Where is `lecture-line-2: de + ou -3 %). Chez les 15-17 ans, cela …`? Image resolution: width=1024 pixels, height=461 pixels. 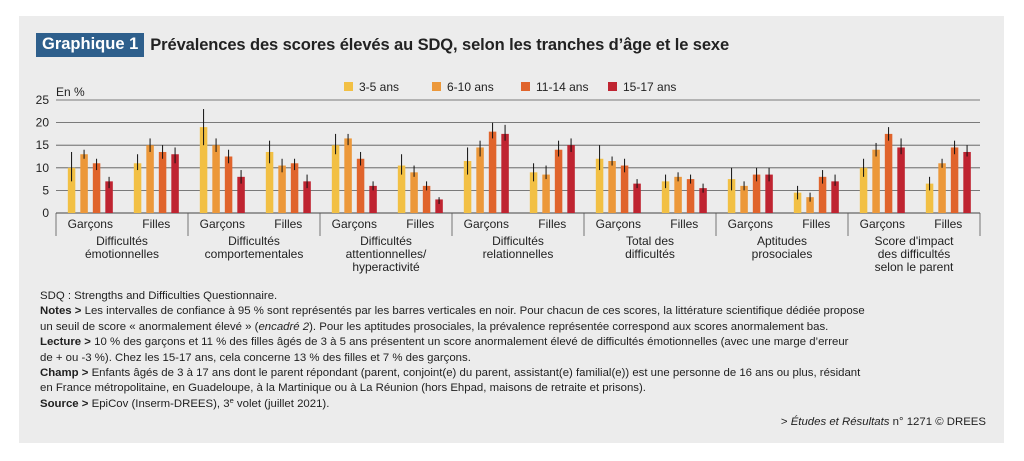
lecture-line-2: de + ou -3 %). Chez les 15-17 ans, cela … is located at coordinates (255, 357).